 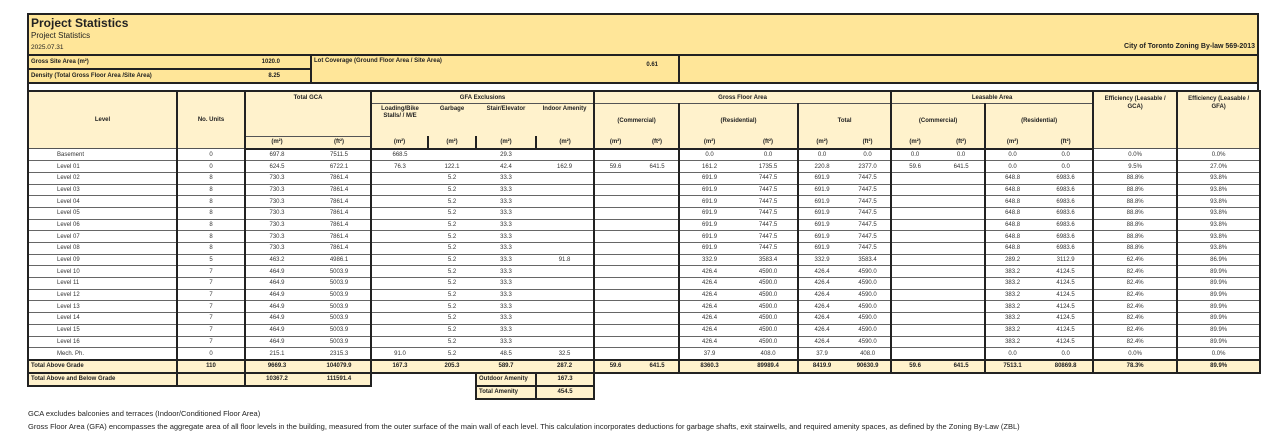 I want to click on cell-gfa-total-m2: 8419.9, so click(x=821, y=366).